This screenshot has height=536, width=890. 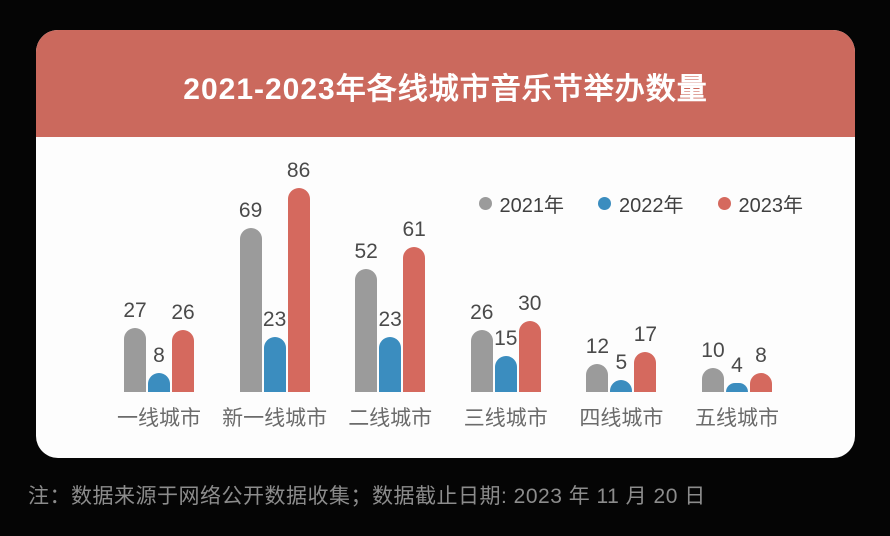 I want to click on category-label: 新一线城市, so click(x=275, y=418).